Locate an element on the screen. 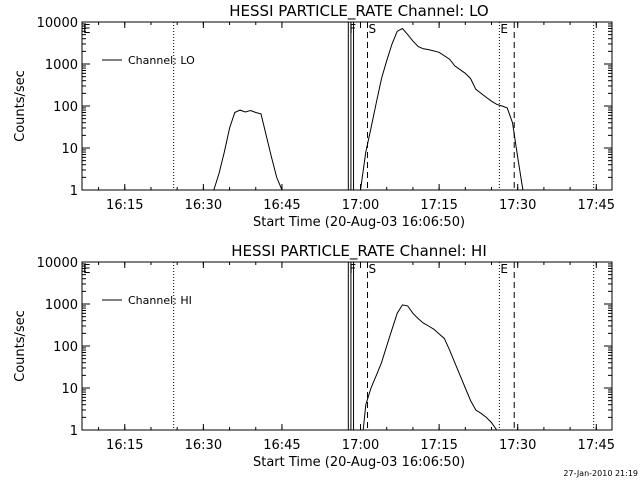 This screenshot has width=640, height=480. chart-title: HESSI PARTICLE_RATE Channel: LO is located at coordinates (358, 11).